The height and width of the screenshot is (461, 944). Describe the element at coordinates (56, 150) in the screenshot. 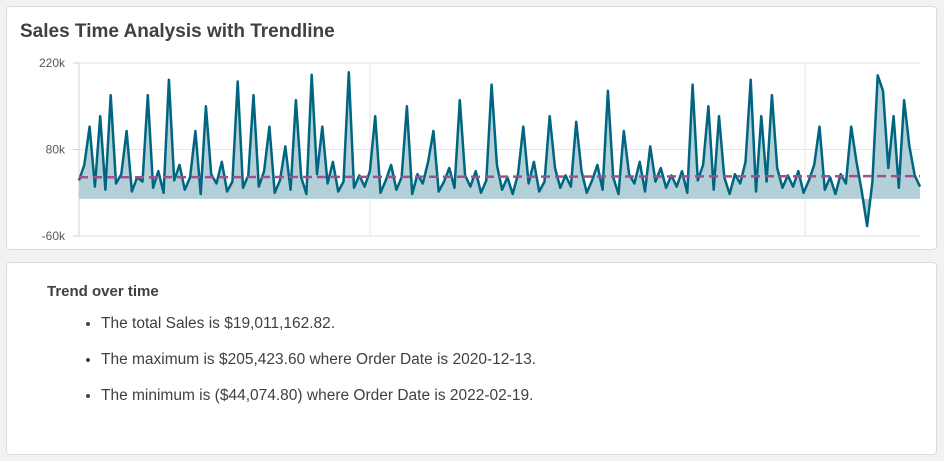

I see `y-tick-label: 80k` at that location.